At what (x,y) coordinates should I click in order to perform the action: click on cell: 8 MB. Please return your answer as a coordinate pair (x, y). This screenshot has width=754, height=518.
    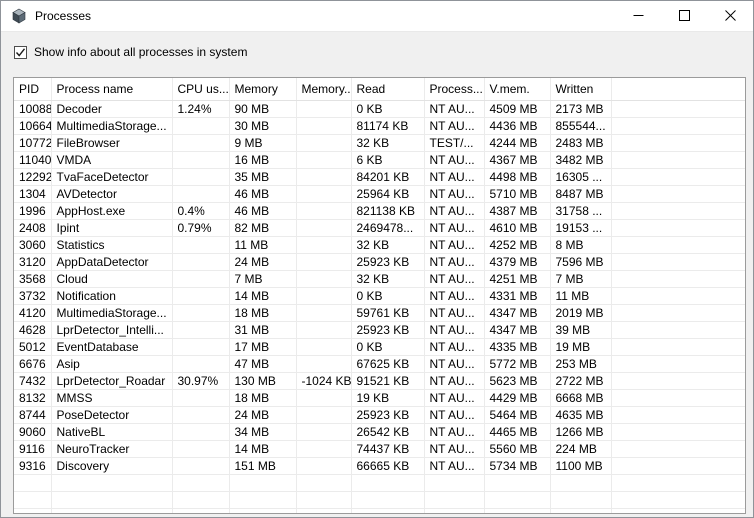
    Looking at the image, I should click on (581, 245).